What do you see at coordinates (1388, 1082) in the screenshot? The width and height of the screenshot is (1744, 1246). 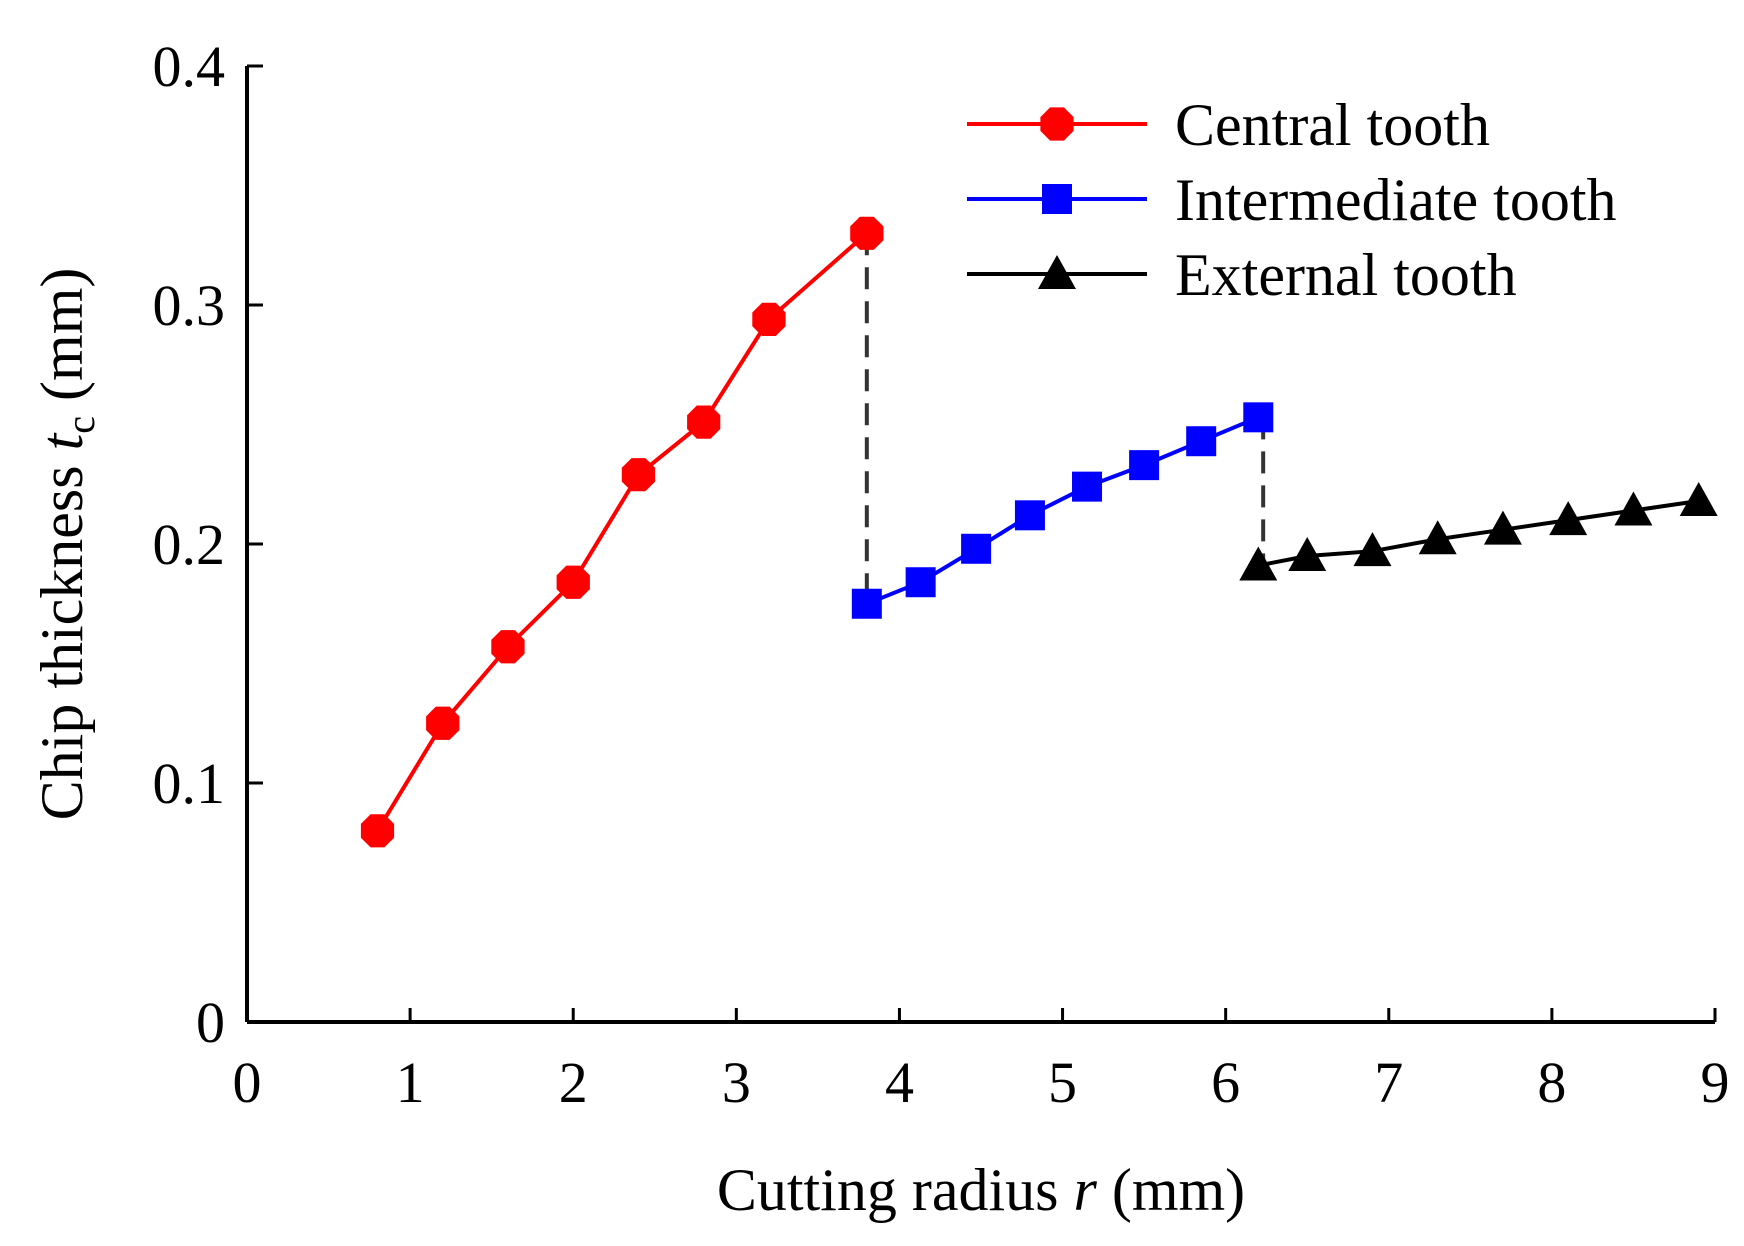 I see `x-tick-label: 7` at bounding box center [1388, 1082].